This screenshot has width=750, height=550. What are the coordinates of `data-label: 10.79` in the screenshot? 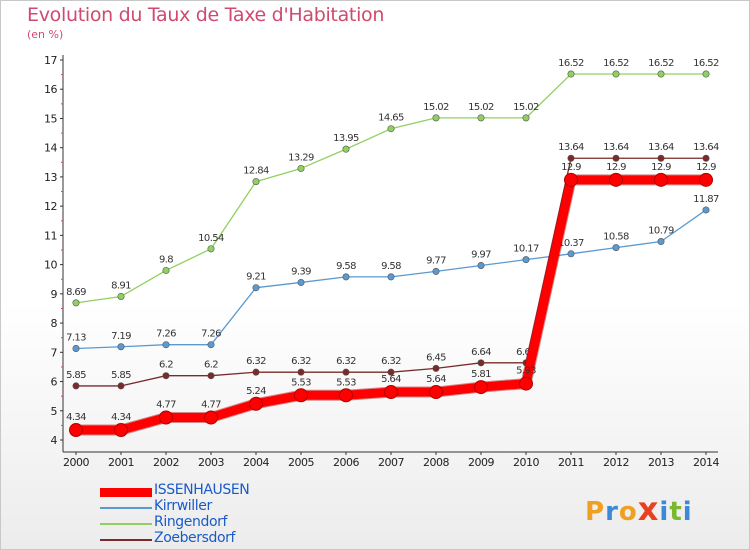 It's located at (661, 231).